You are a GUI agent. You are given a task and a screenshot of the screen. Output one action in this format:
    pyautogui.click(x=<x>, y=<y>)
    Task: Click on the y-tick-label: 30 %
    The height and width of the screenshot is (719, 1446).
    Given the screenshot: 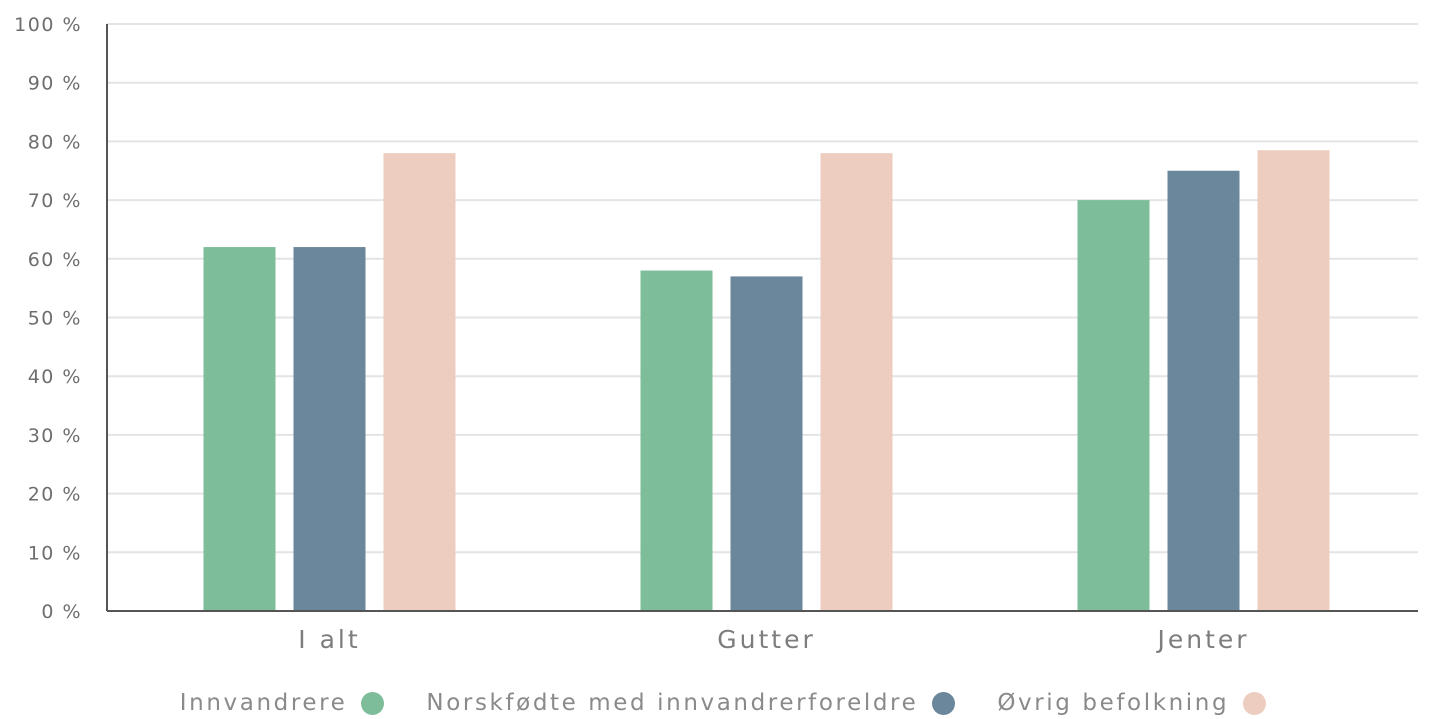 What is the action you would take?
    pyautogui.click(x=55, y=436)
    